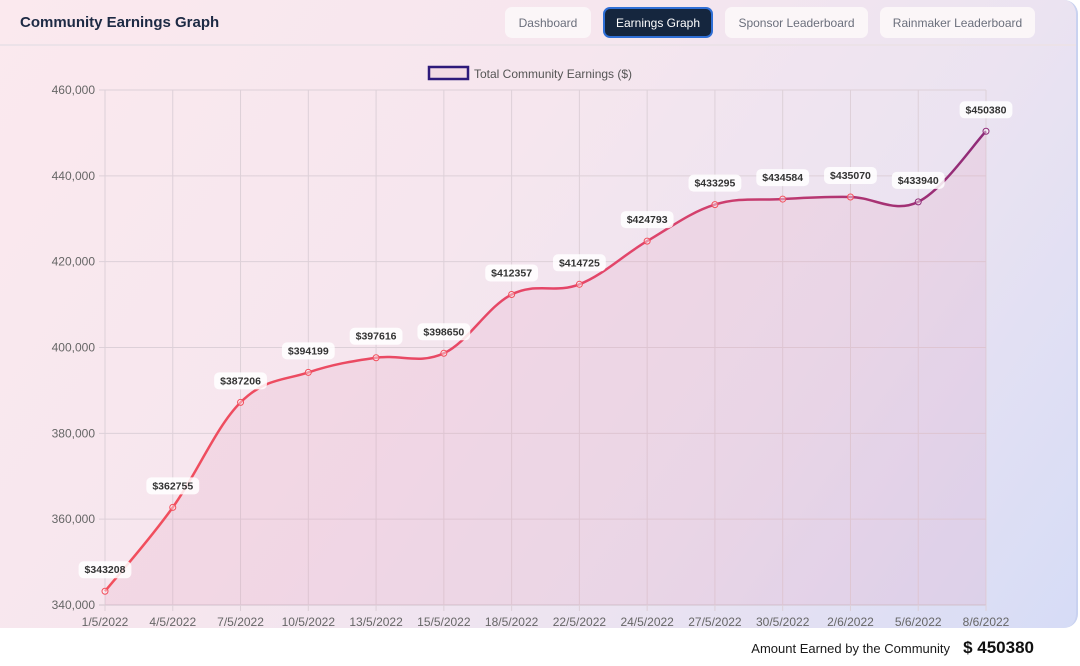 The width and height of the screenshot is (1080, 666). Describe the element at coordinates (715, 621) in the screenshot. I see `x-tick-label: 27/5/2022` at that location.